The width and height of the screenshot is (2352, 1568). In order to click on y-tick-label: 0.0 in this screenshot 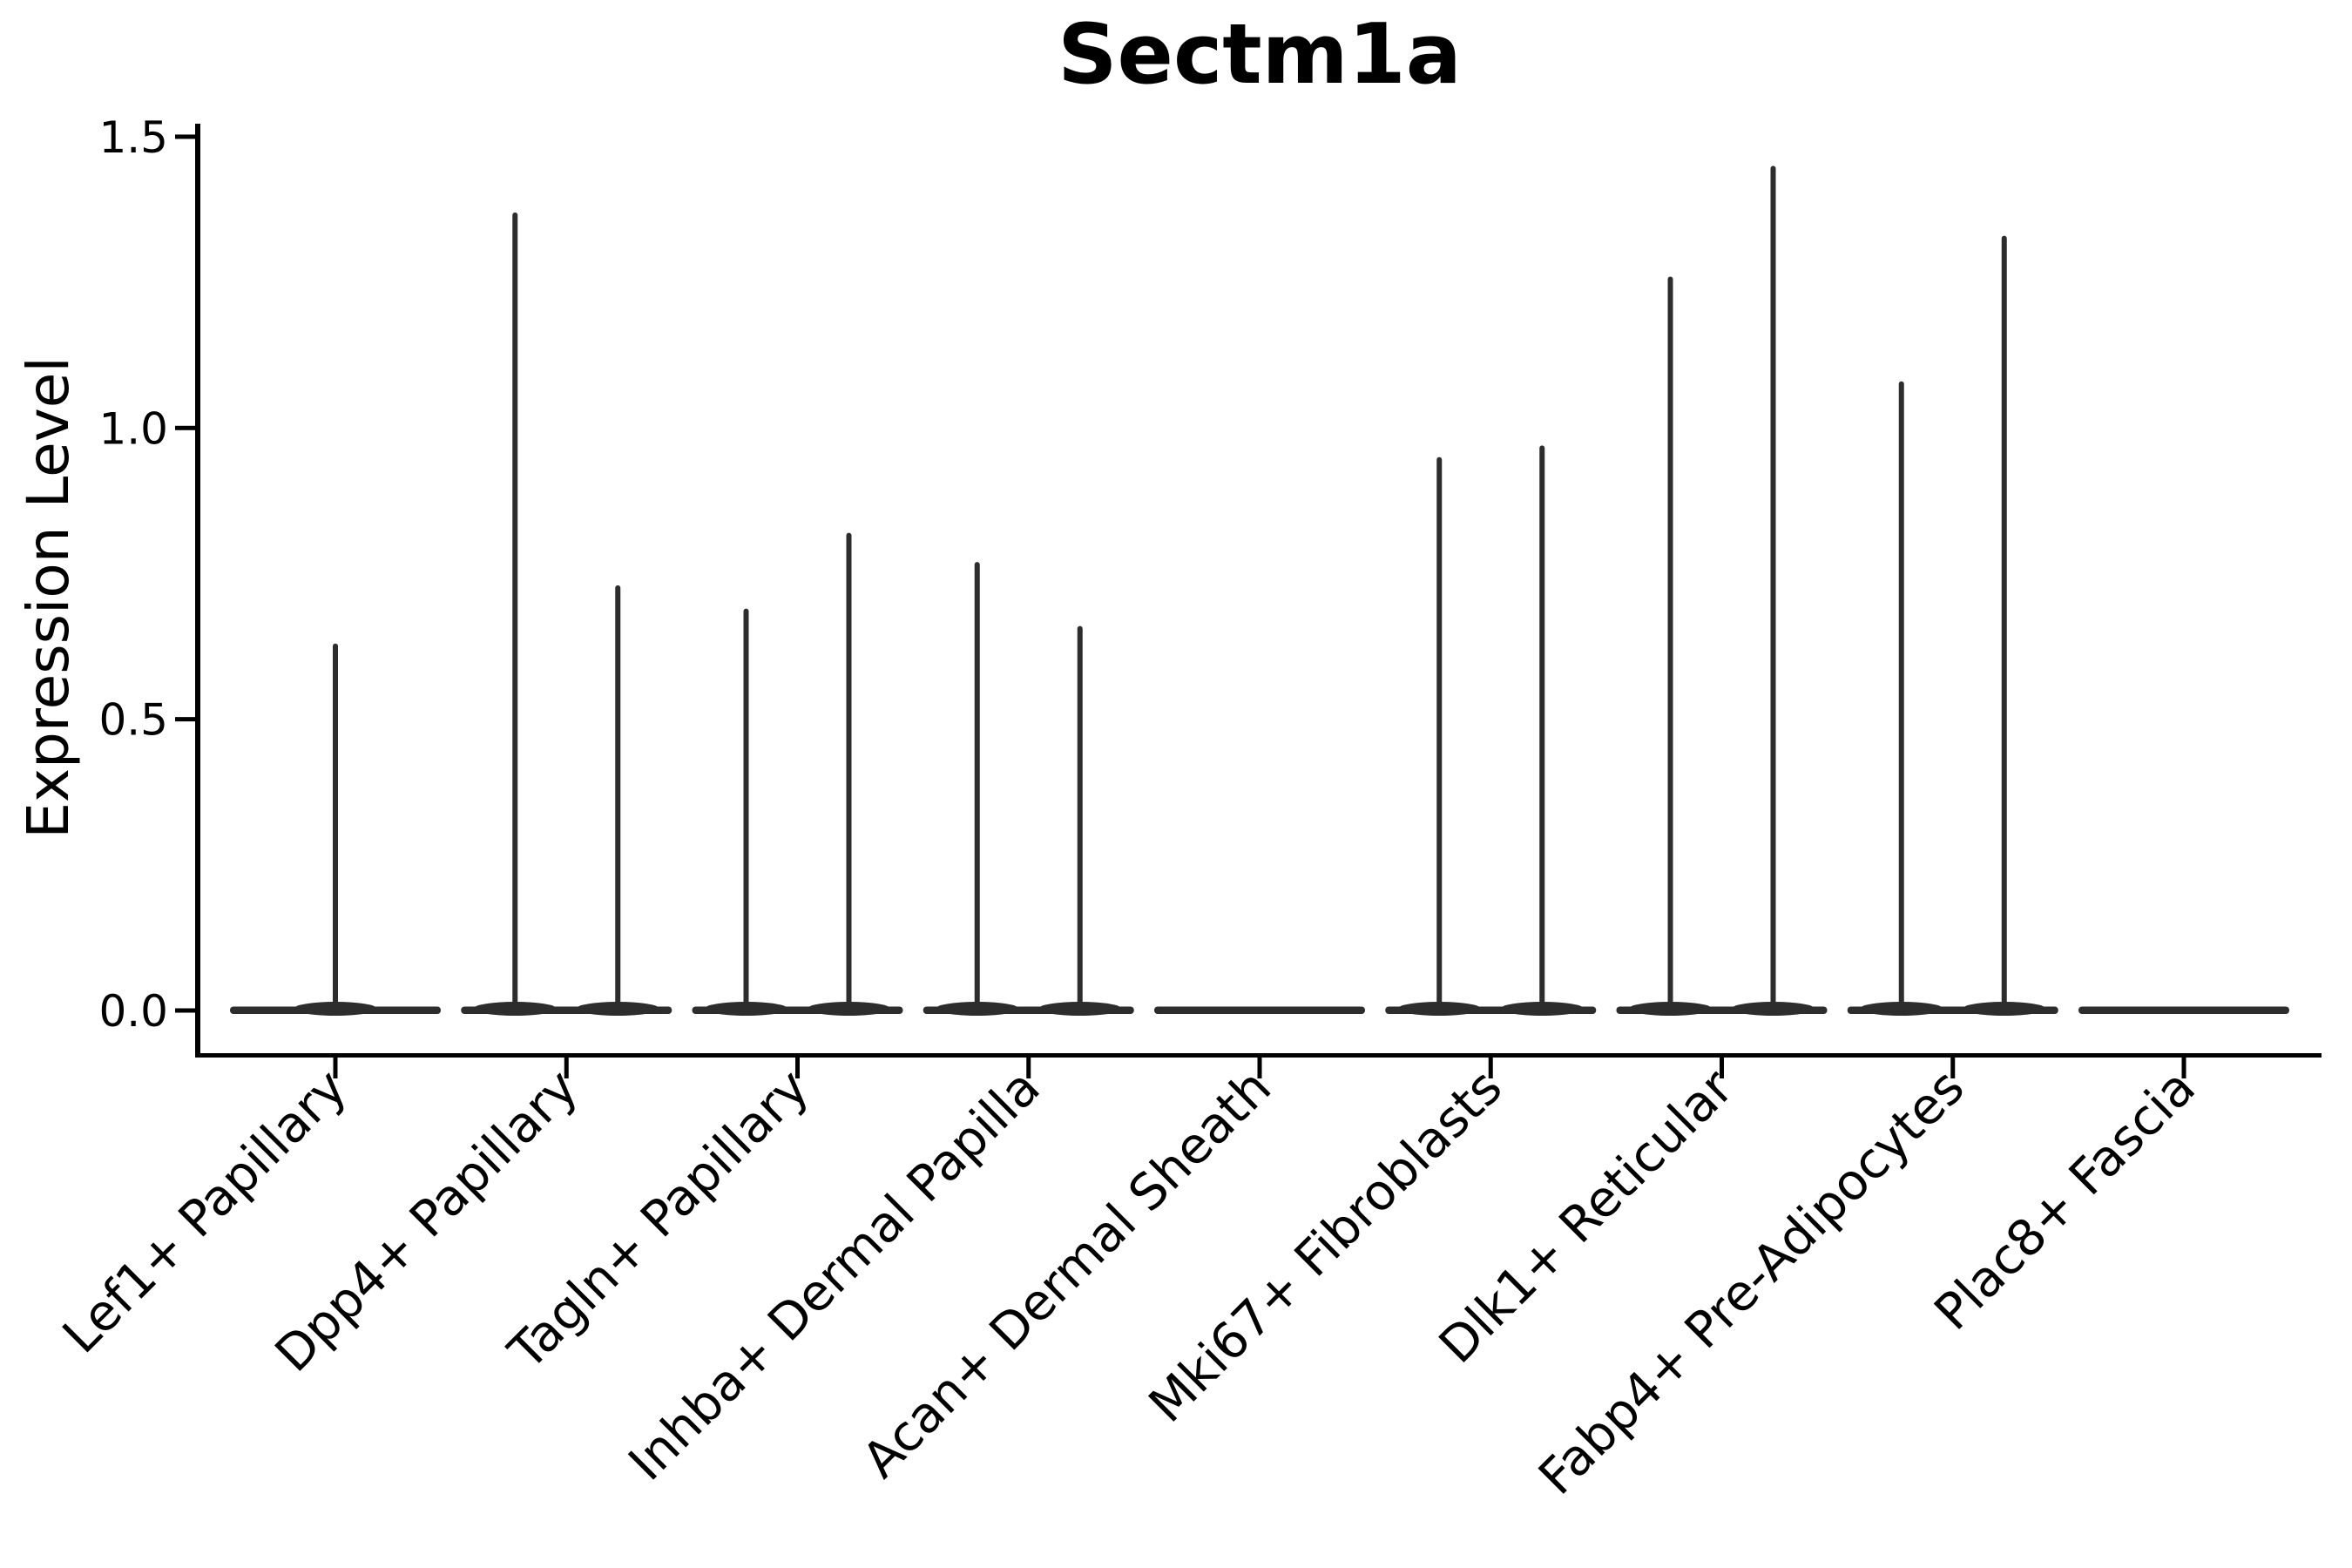, I will do `click(133, 1012)`.